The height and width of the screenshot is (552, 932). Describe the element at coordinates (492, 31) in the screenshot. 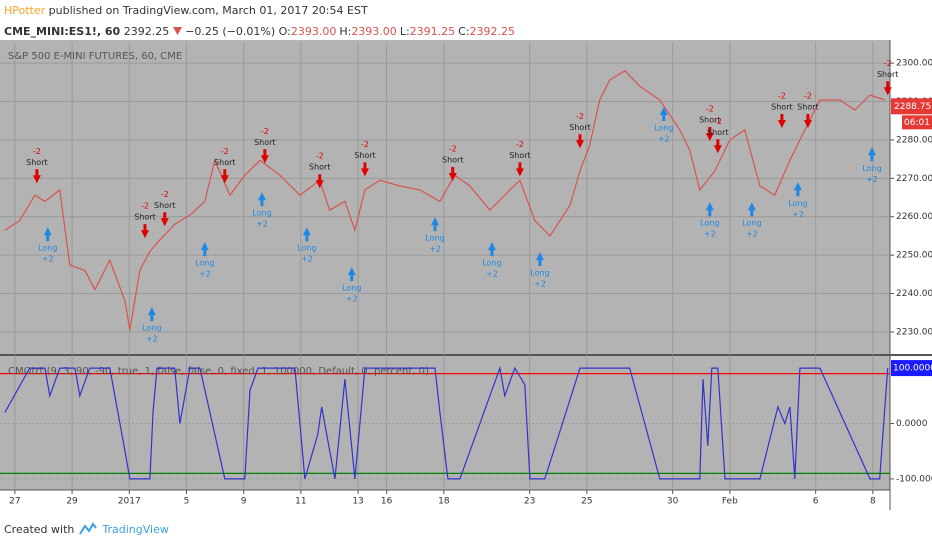

I see `ohlc-value: 2392.25` at that location.